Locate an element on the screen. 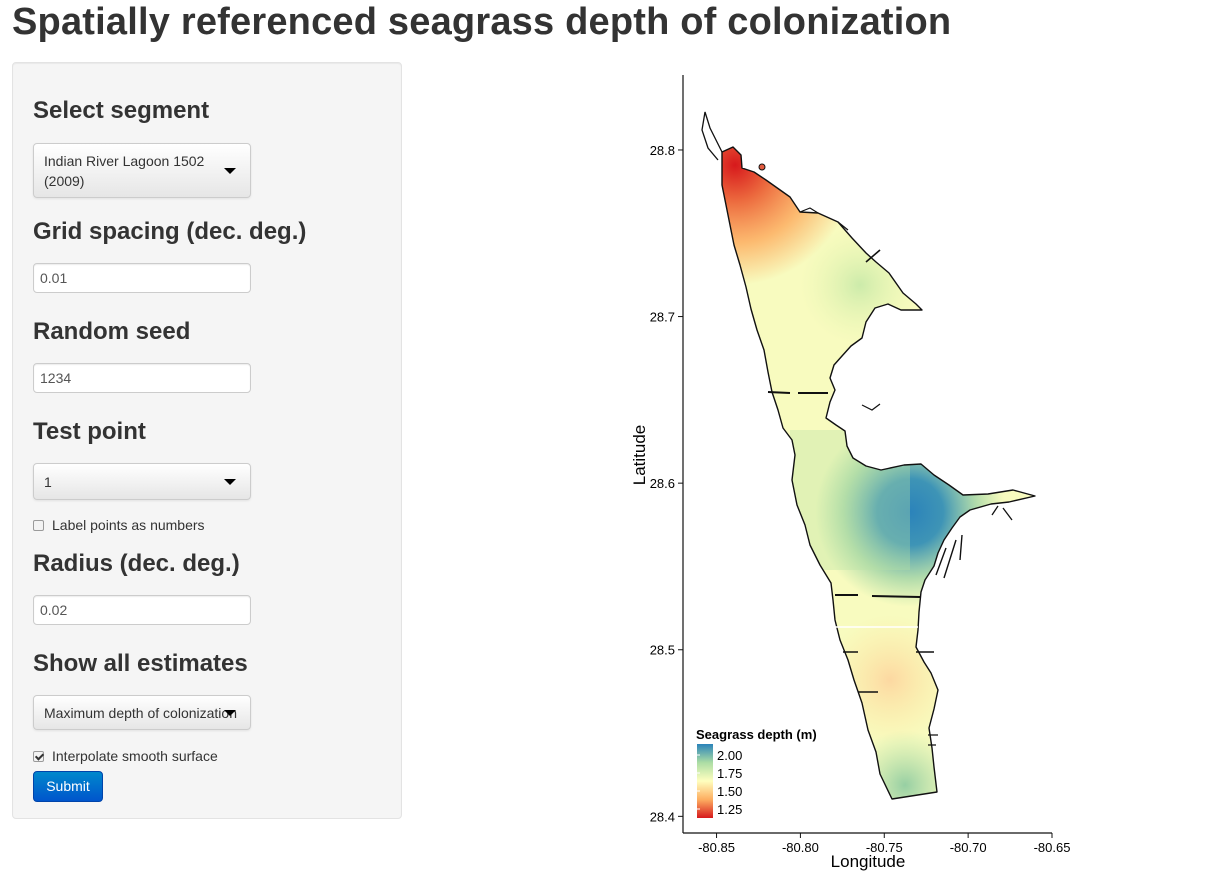  label-points-checkbox-row: Label points as numbers is located at coordinates (119, 525).